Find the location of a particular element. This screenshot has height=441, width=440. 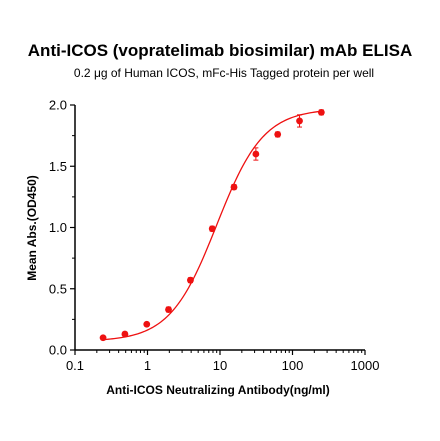

x-tick-label: 1000 is located at coordinates (365, 365).